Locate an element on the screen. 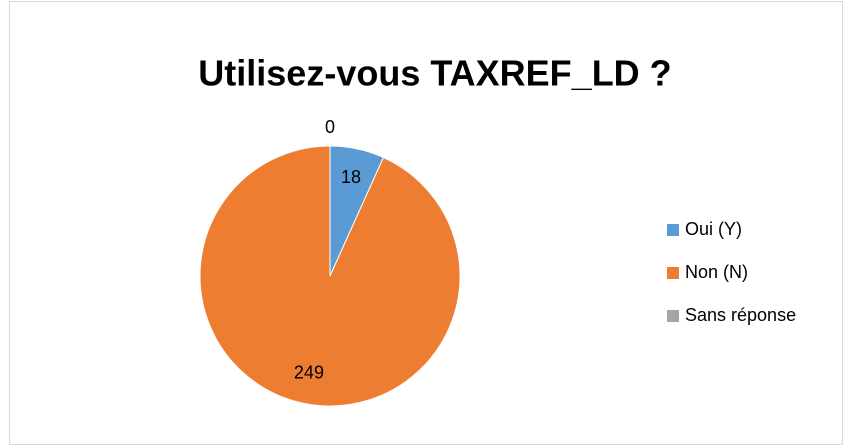 This screenshot has height=447, width=845. data-label: 249 is located at coordinates (309, 373).